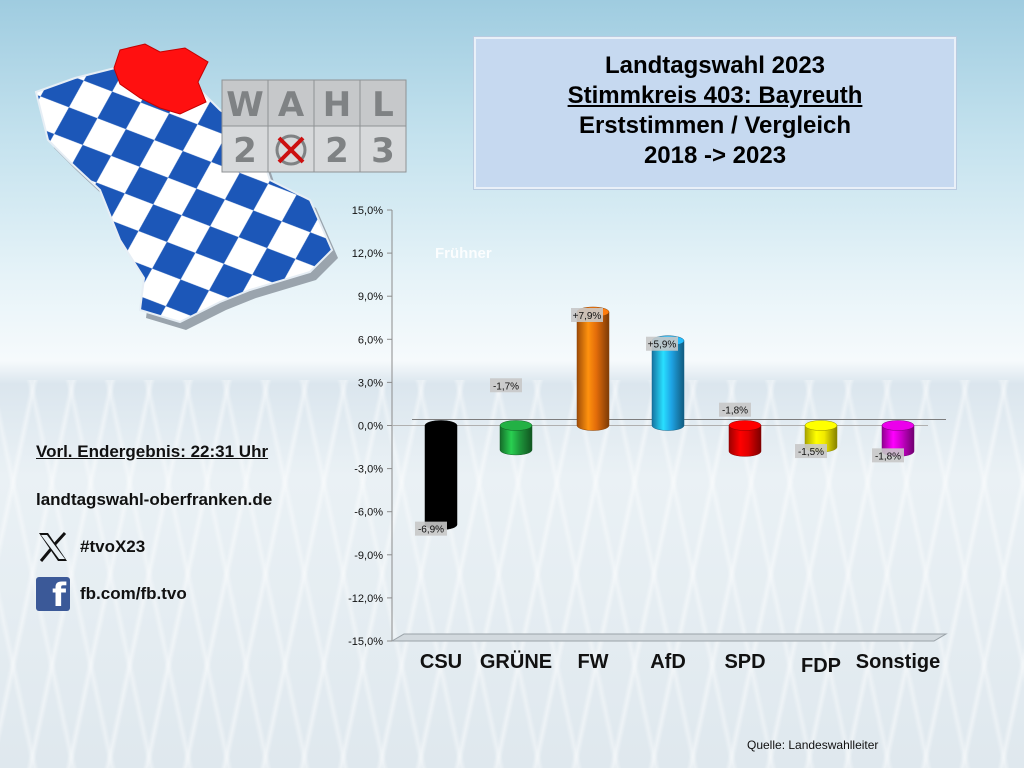 The height and width of the screenshot is (768, 1024). I want to click on title-line-3: Erststimmen / Vergleich, so click(715, 125).